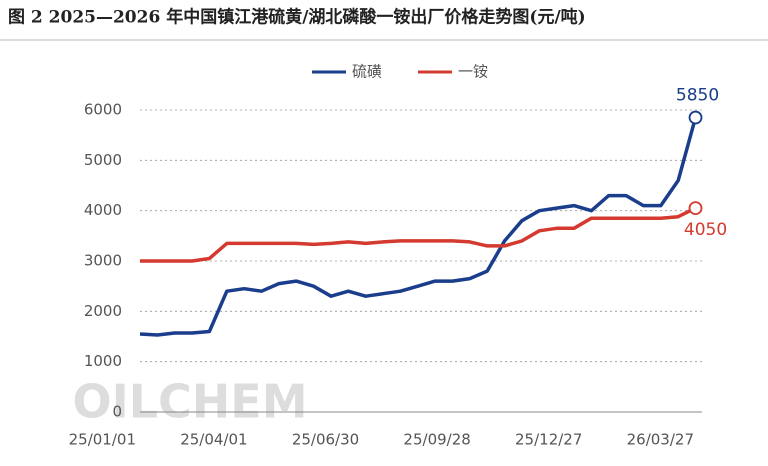 This screenshot has height=466, width=768. Describe the element at coordinates (103, 361) in the screenshot. I see `y-tick-label: 1000` at that location.